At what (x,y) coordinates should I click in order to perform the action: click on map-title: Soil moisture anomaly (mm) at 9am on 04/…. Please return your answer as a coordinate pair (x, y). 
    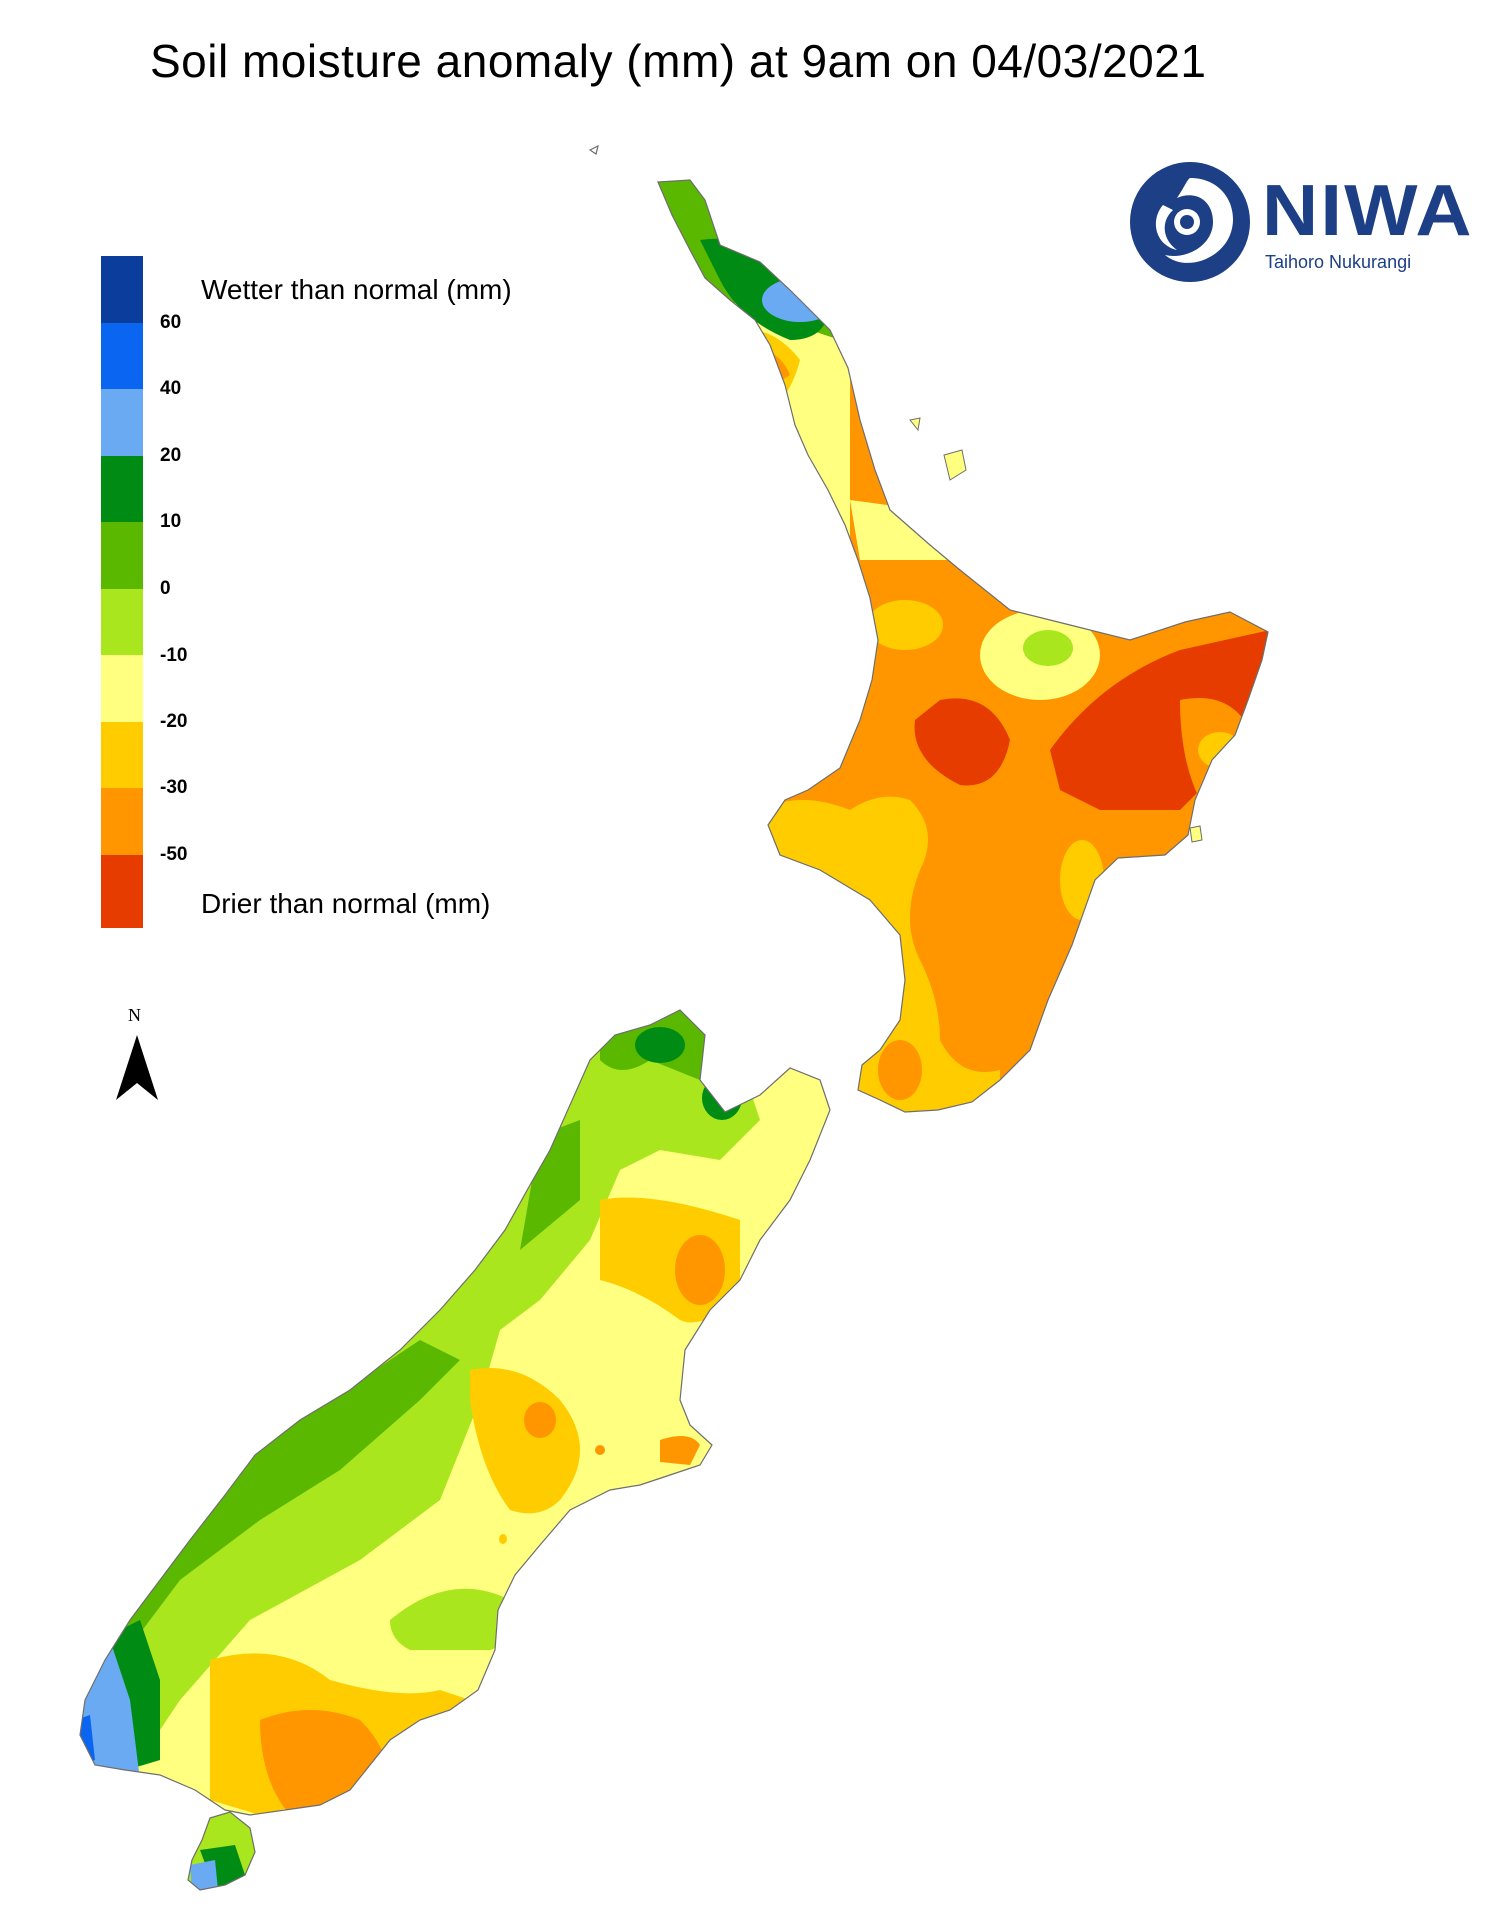
    Looking at the image, I should click on (678, 61).